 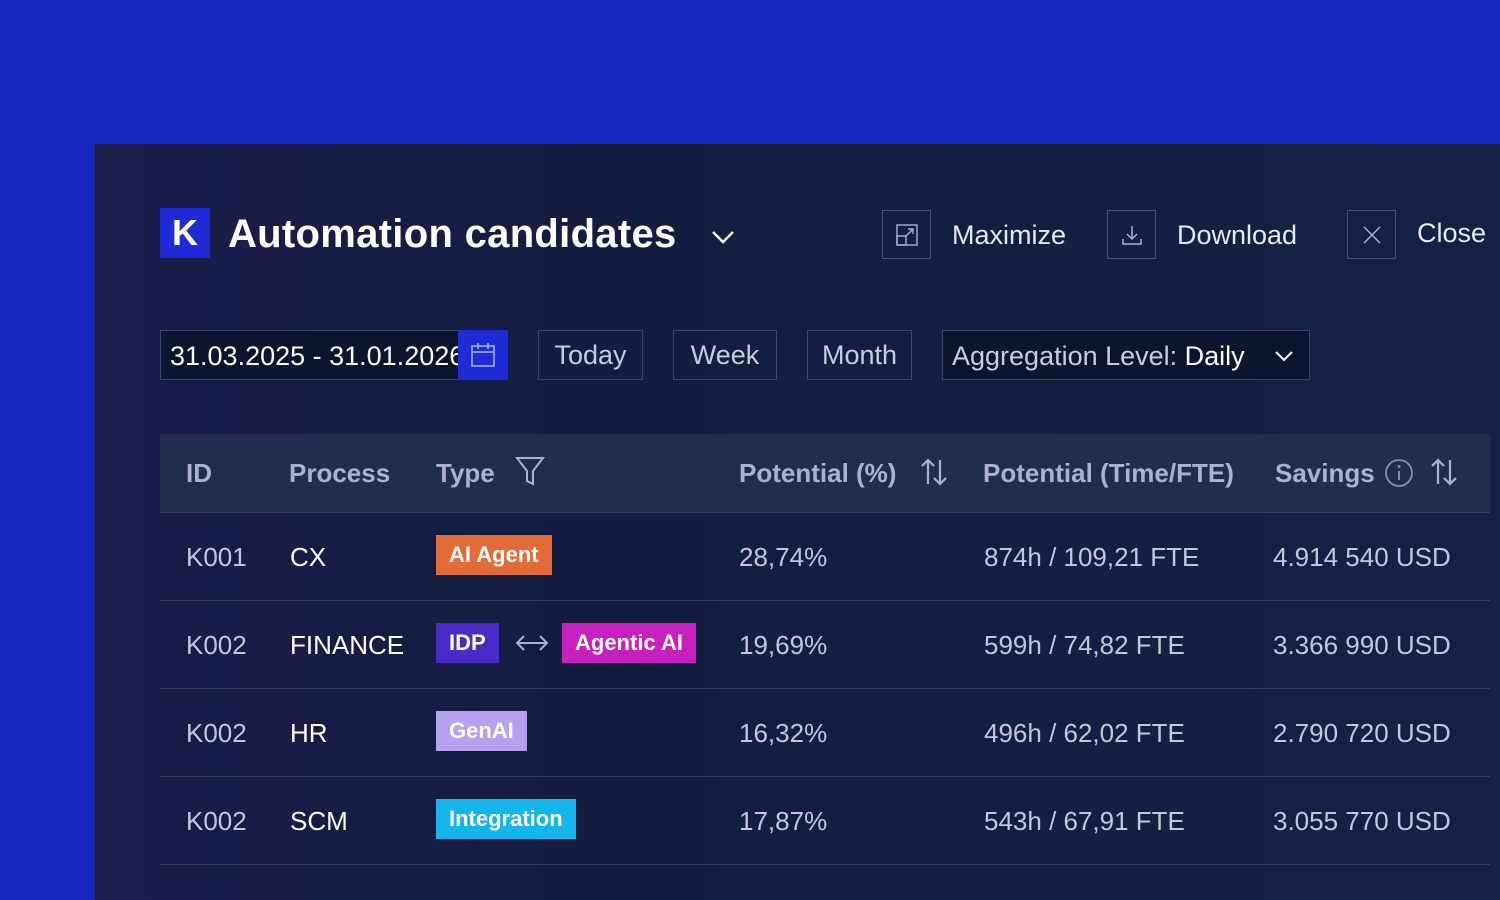 What do you see at coordinates (1399, 473) in the screenshot?
I see `info-icon` at bounding box center [1399, 473].